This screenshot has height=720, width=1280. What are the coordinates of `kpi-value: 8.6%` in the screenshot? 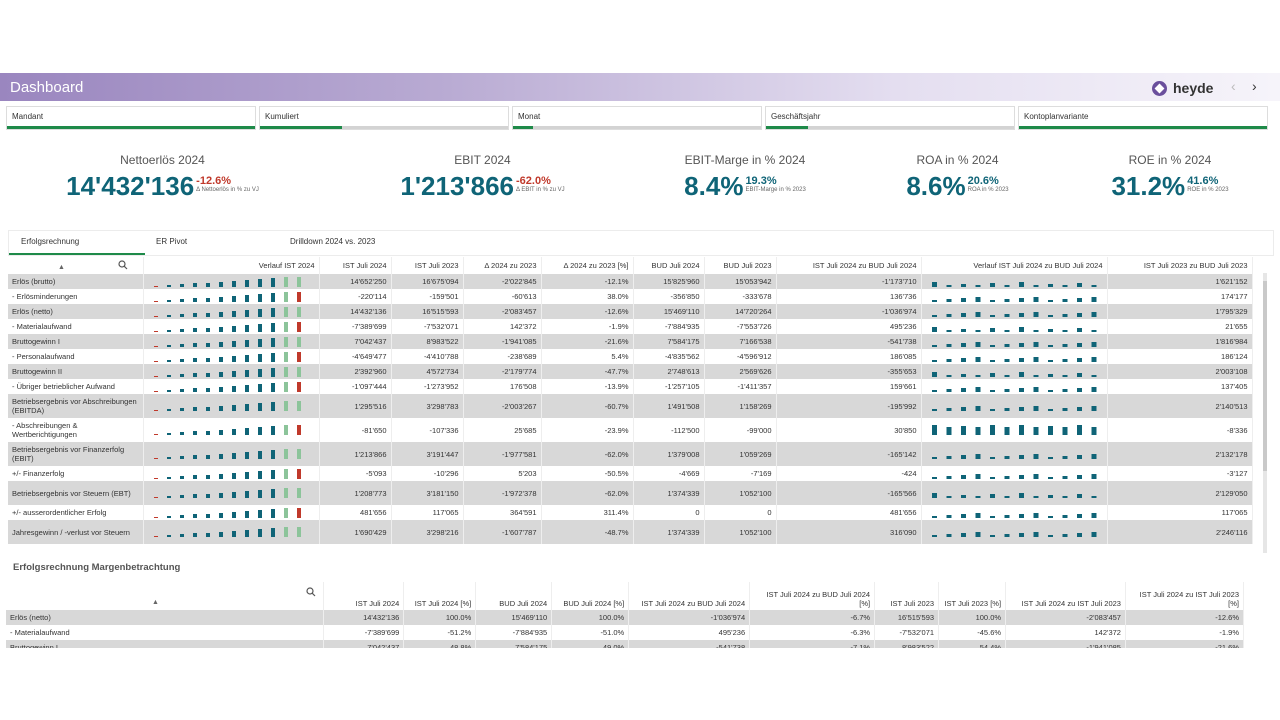 It's located at (936, 186).